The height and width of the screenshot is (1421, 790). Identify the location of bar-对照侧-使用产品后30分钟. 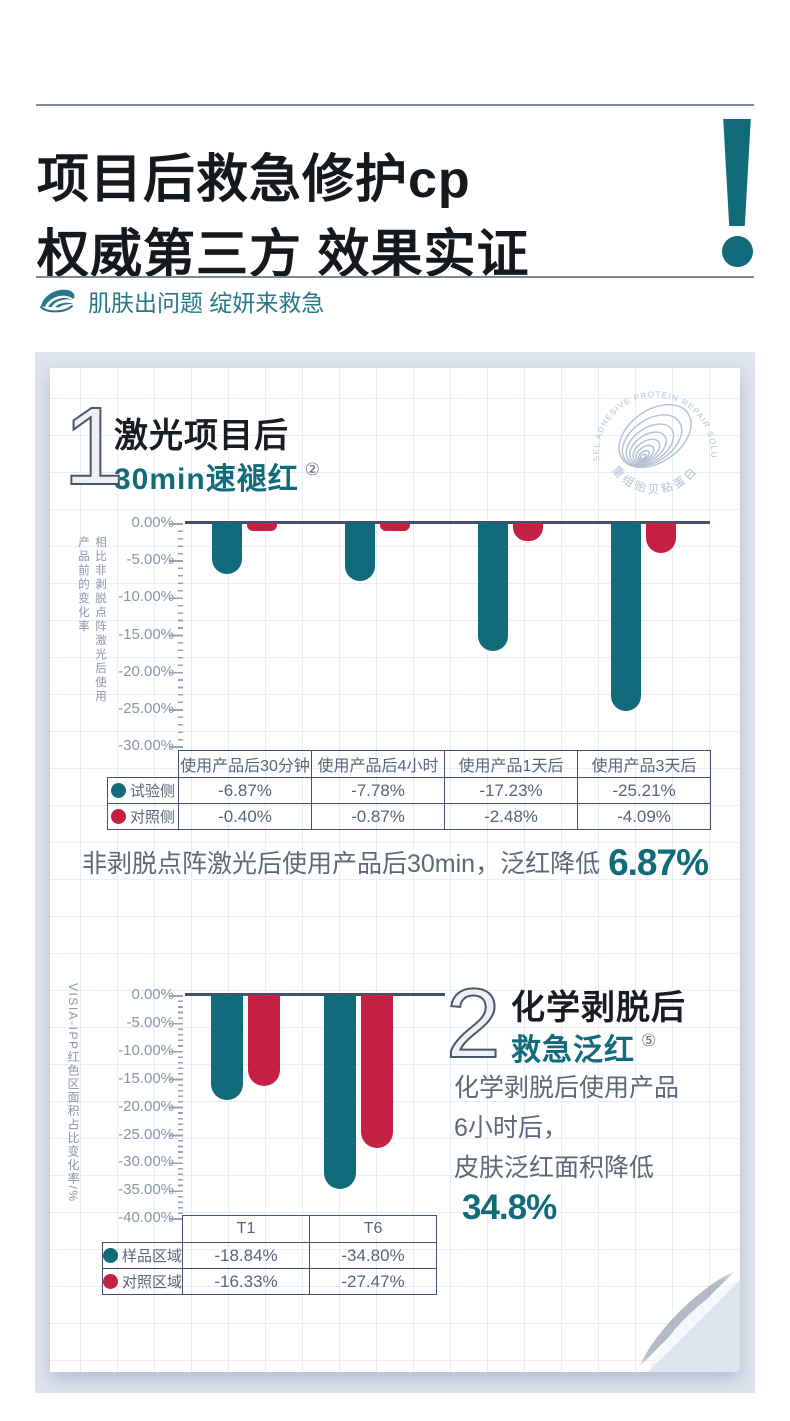
(262, 527).